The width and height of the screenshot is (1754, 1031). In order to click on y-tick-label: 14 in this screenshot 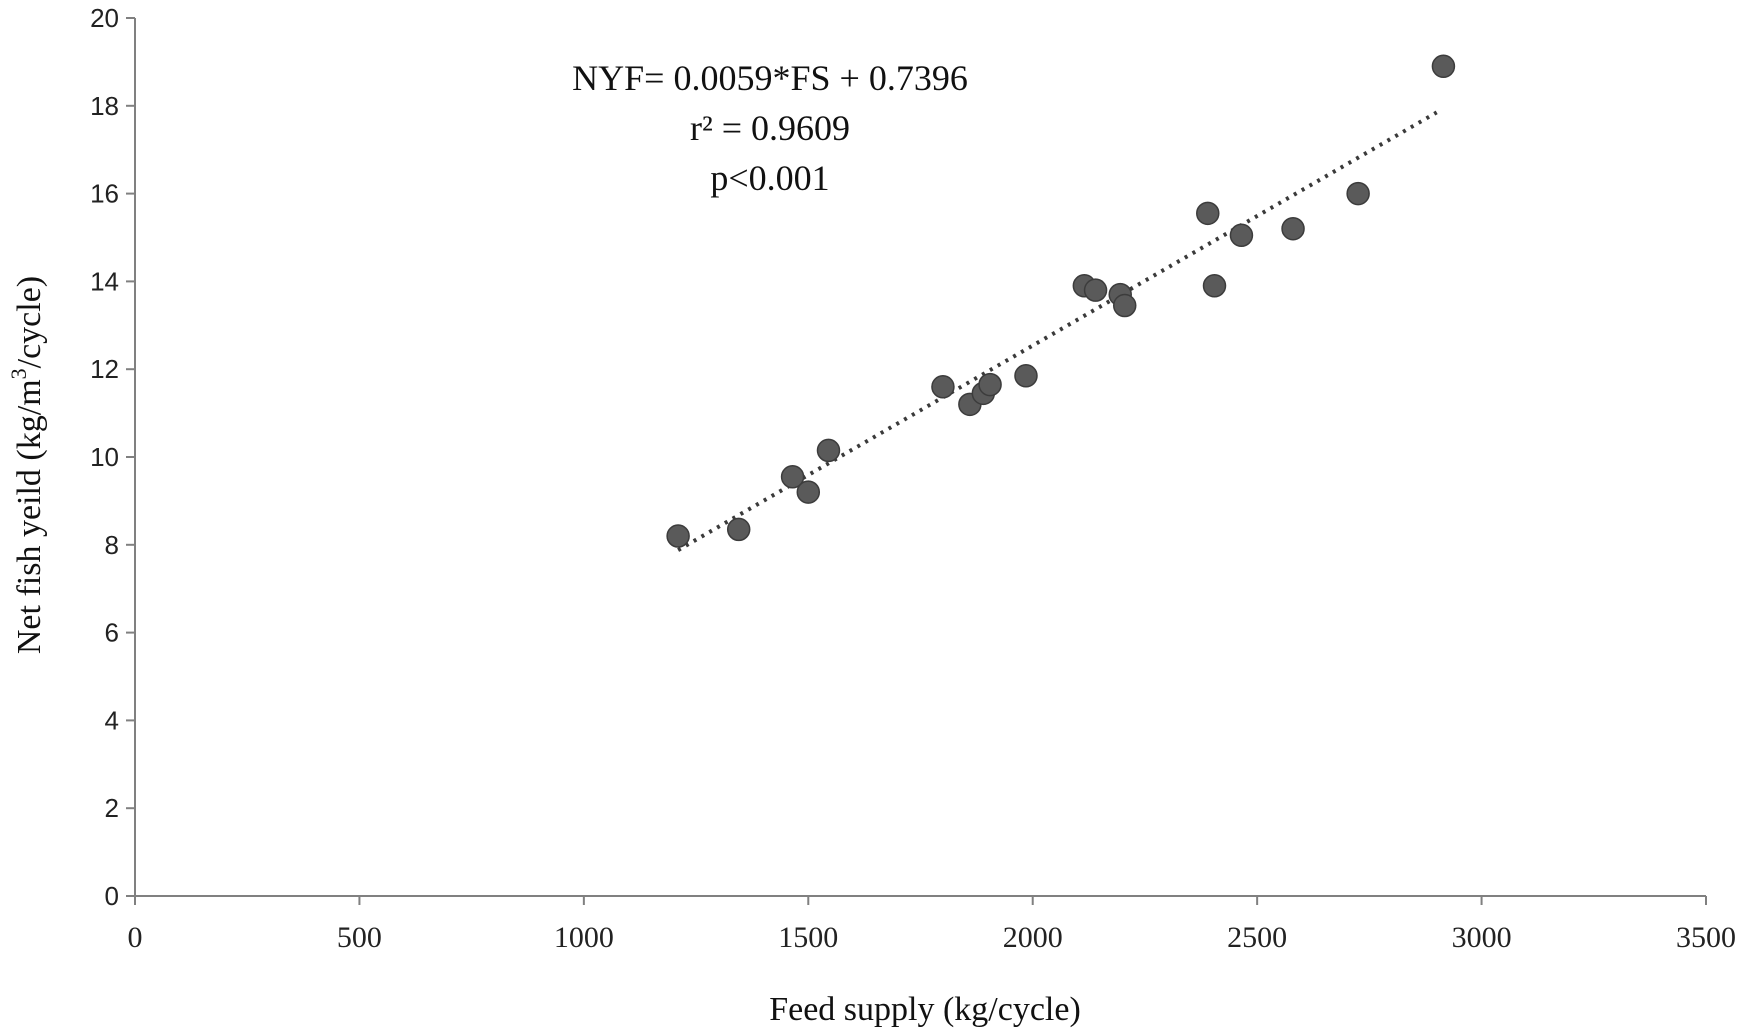, I will do `click(104, 281)`.